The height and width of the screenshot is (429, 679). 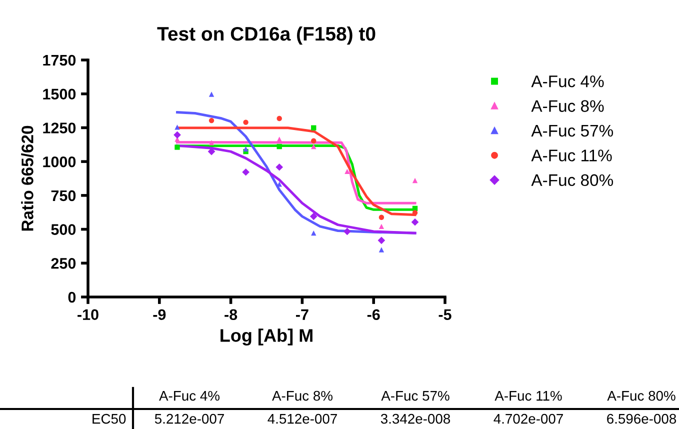 I want to click on y-tick-label: 1000, so click(x=59, y=162).